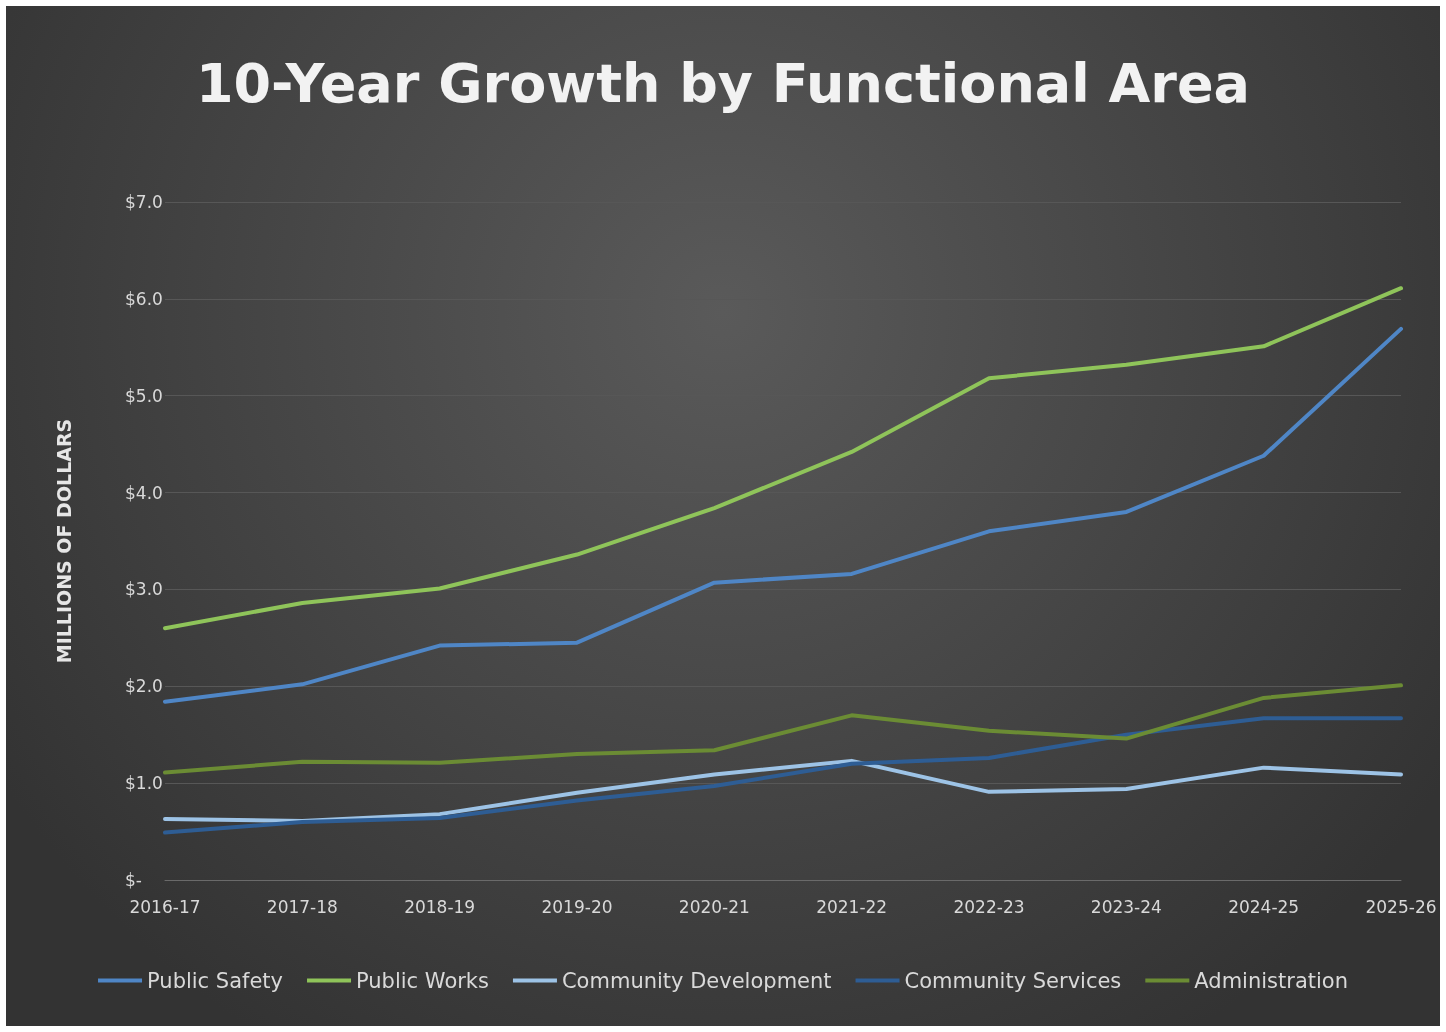 The width and height of the screenshot is (1446, 1032). Describe the element at coordinates (723, 83) in the screenshot. I see `chart-title: 10-Year Growth by Functional Area` at that location.